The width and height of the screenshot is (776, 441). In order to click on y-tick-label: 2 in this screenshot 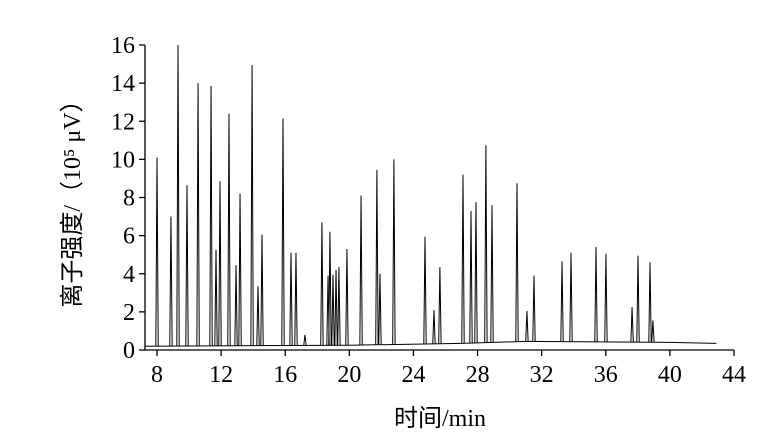, I will do `click(129, 313)`.